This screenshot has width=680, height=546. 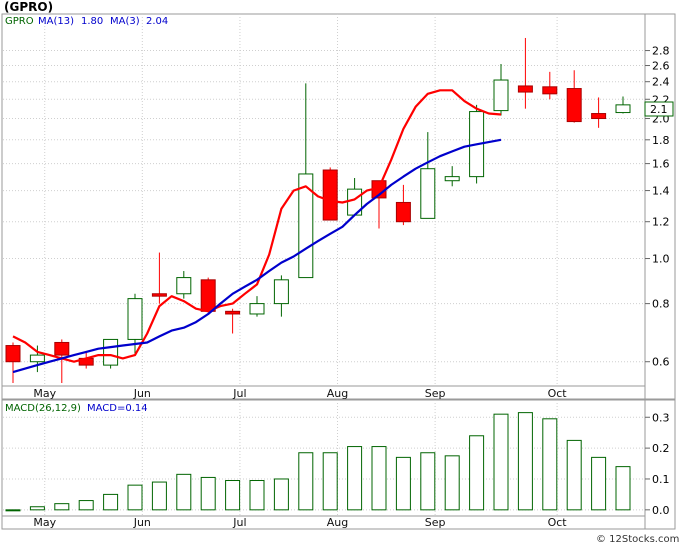 What do you see at coordinates (661, 510) in the screenshot?
I see `macd-ytick-label: 0.0` at bounding box center [661, 510].